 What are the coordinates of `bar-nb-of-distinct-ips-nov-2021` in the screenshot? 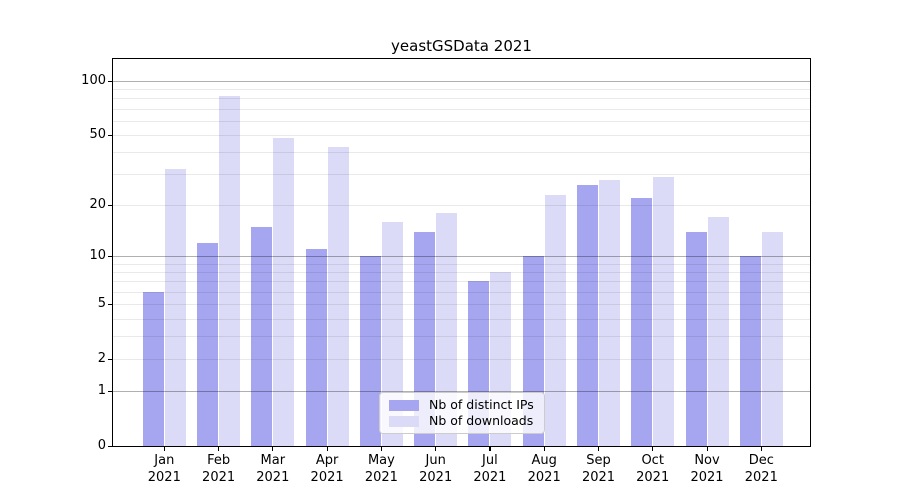 It's located at (696, 338).